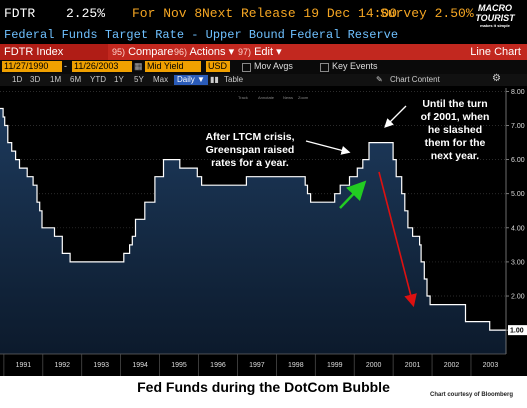  I want to click on svg-text: Greenspan raised, so click(250, 150).